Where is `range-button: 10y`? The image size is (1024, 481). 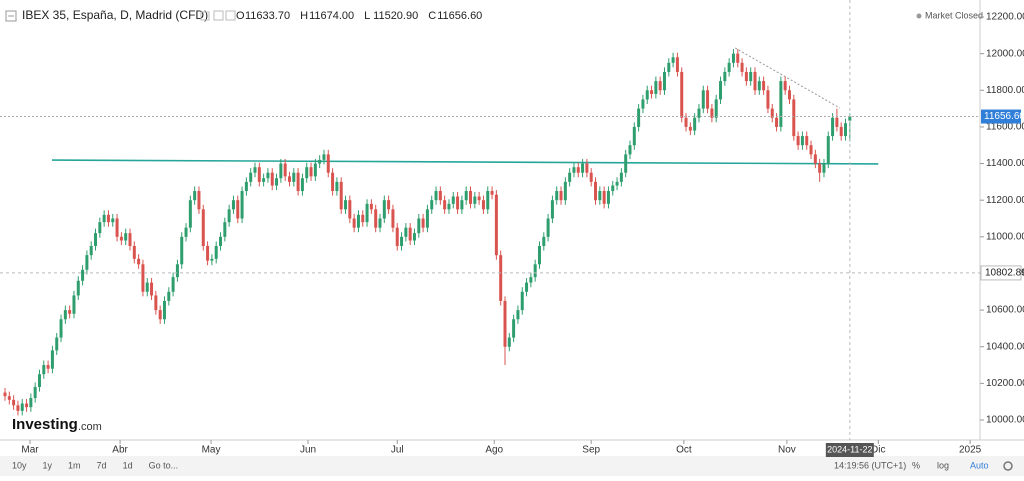 range-button: 10y is located at coordinates (19, 465).